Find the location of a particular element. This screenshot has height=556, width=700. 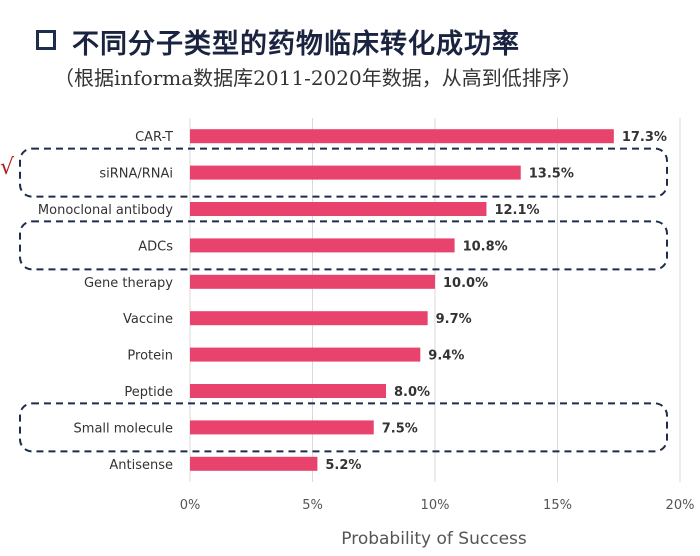

page-title: 不同分子类型的药物临床转化成功率 is located at coordinates (296, 44).